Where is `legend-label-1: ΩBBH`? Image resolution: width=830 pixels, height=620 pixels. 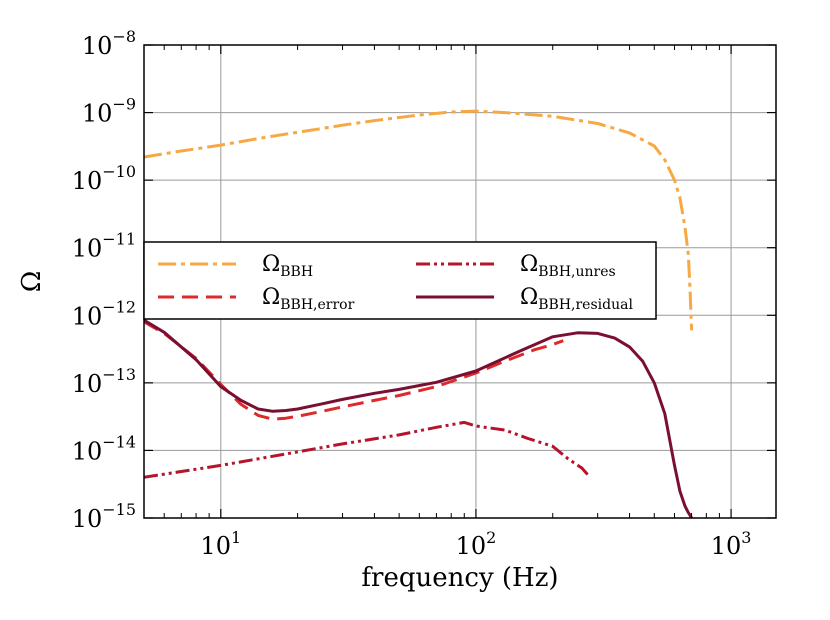
legend-label-1: ΩBBH is located at coordinates (287, 266).